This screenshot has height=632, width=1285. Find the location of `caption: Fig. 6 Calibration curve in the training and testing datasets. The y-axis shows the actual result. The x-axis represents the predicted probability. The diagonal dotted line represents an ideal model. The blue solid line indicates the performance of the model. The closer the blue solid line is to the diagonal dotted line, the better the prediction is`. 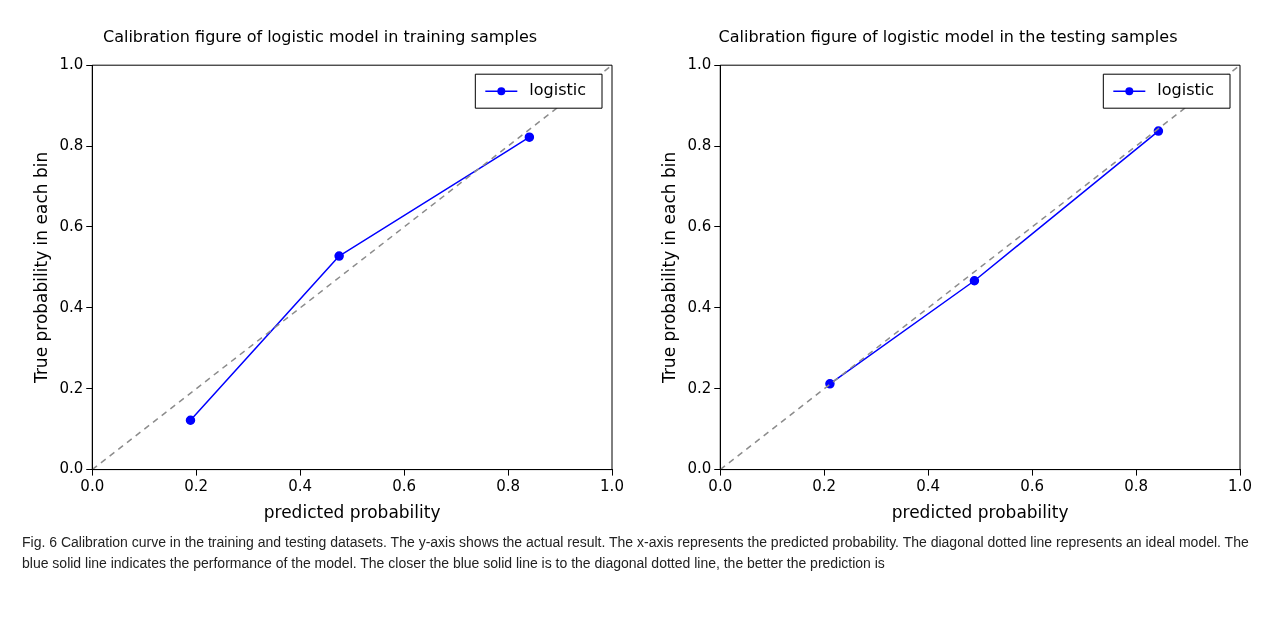

caption: Fig. 6 Calibration curve in the training and testing datasets. The y-axis shows the actual result. The x-axis represents the predicted probability. The diagonal dotted line represents an ideal model. The blue solid line indicates the performance of the model. The closer the blue solid line is to the diagonal dotted line, the better the prediction is is located at coordinates (635, 553).